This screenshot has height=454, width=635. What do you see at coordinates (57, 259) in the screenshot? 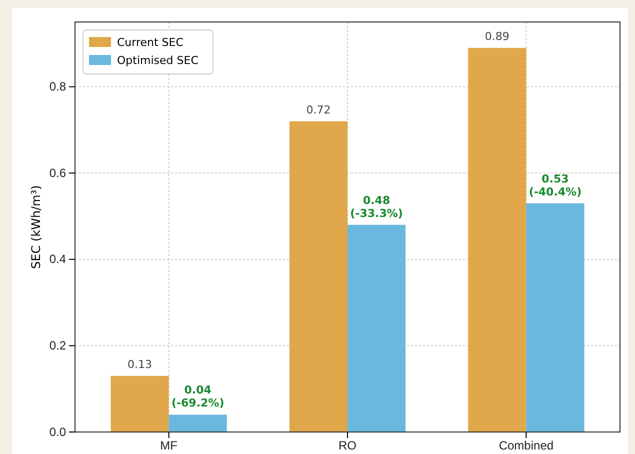
I see `y-tick-label: 0.4` at bounding box center [57, 259].